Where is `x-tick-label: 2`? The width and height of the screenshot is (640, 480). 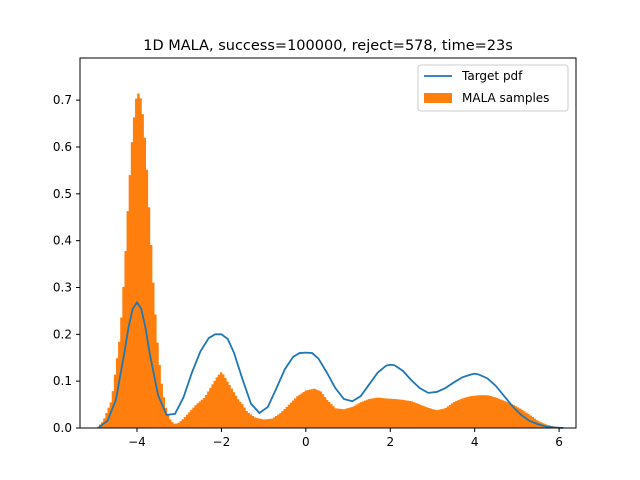
x-tick-label: 2 is located at coordinates (390, 442).